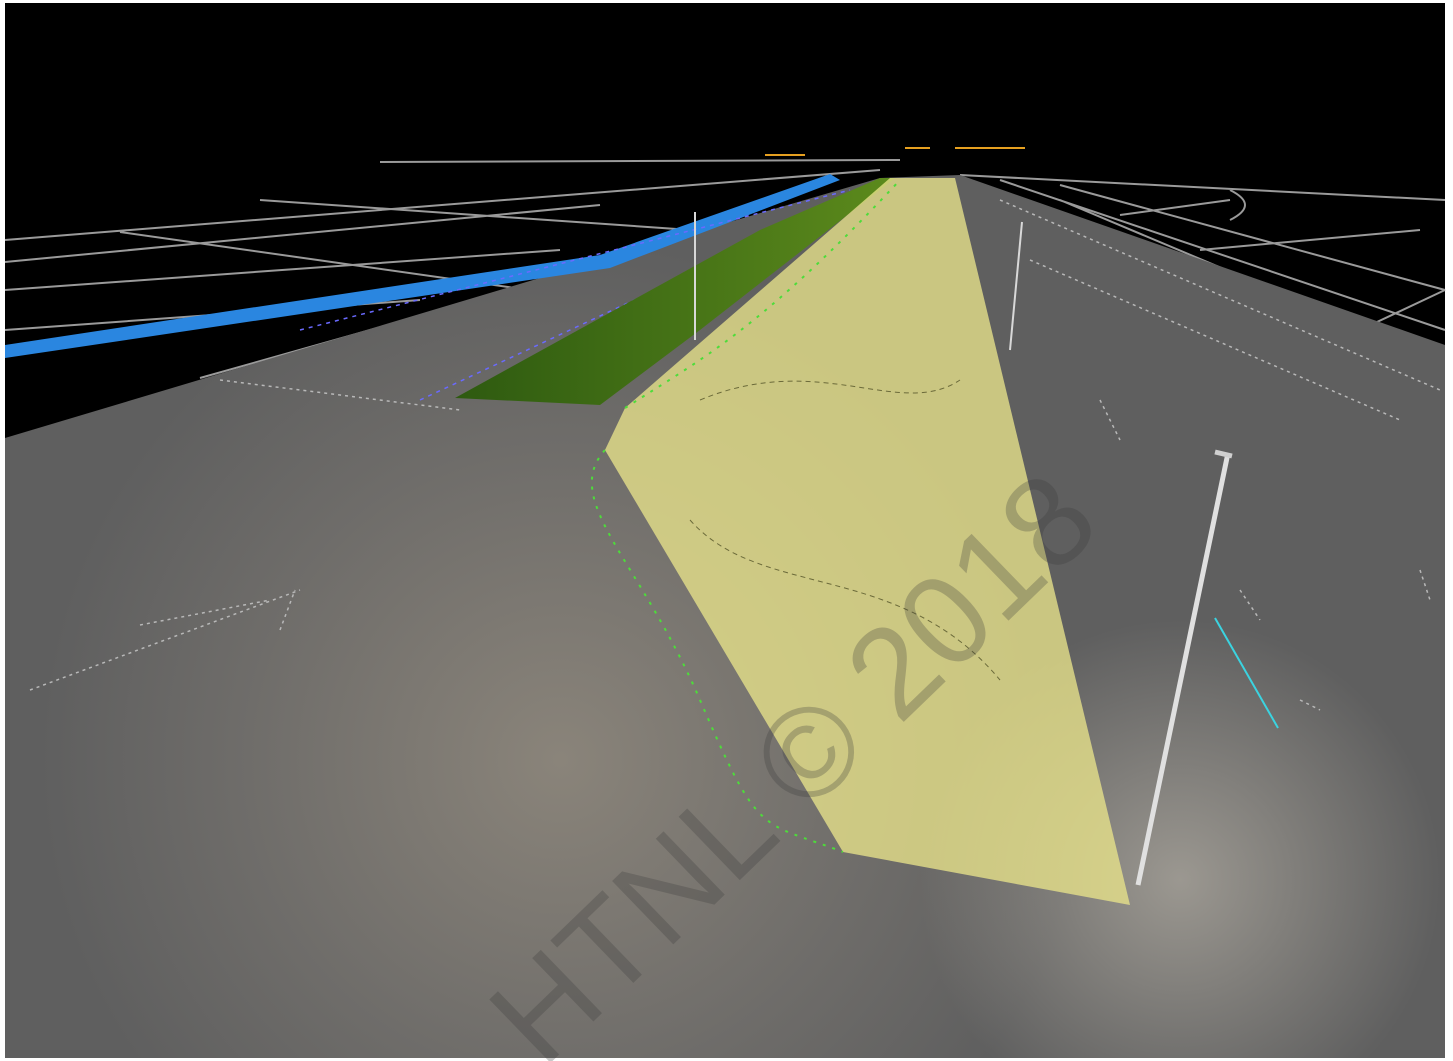  I want to click on green-embankment, so click(675, 291).